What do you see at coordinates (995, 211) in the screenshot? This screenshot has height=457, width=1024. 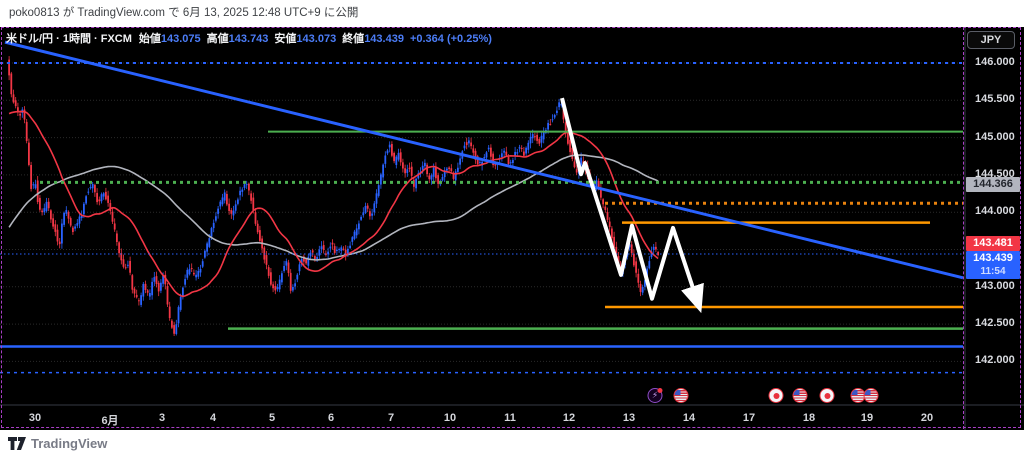 I see `price-tick: 144.000` at bounding box center [995, 211].